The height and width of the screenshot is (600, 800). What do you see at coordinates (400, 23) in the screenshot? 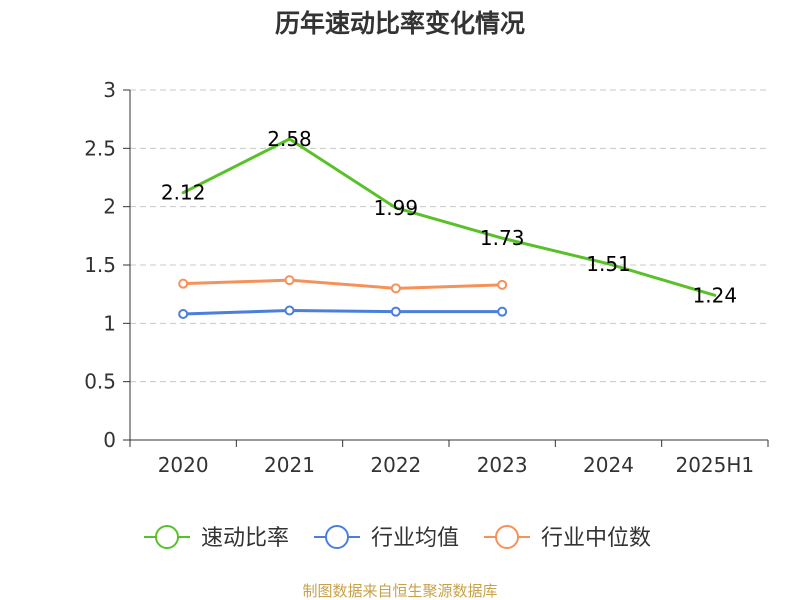
I see `chart-title: 历年速动比率变化情况` at bounding box center [400, 23].